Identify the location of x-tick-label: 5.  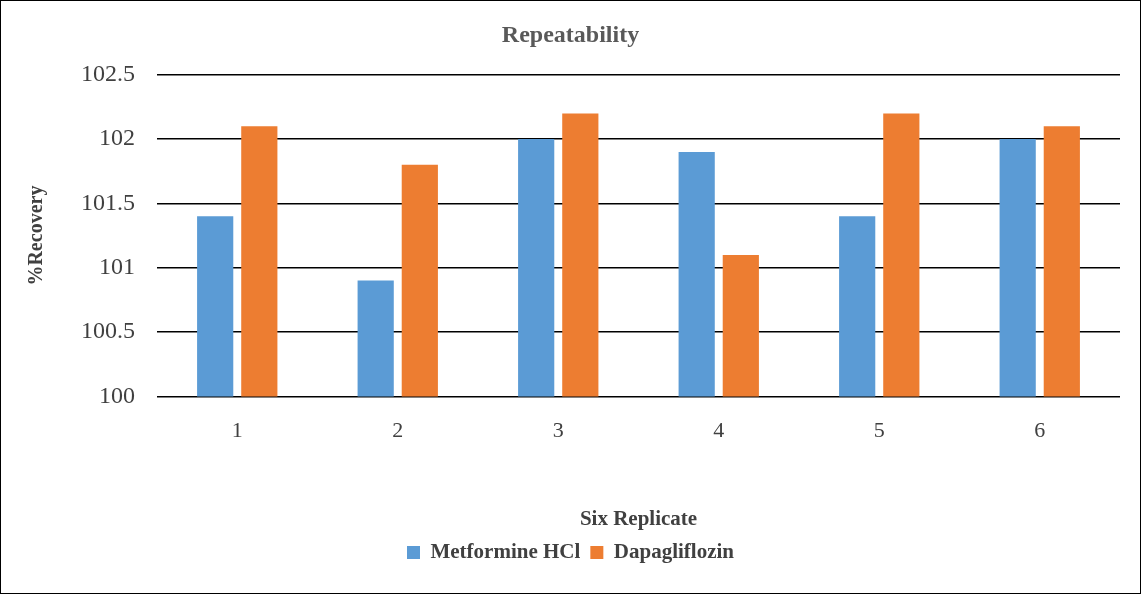
(879, 430).